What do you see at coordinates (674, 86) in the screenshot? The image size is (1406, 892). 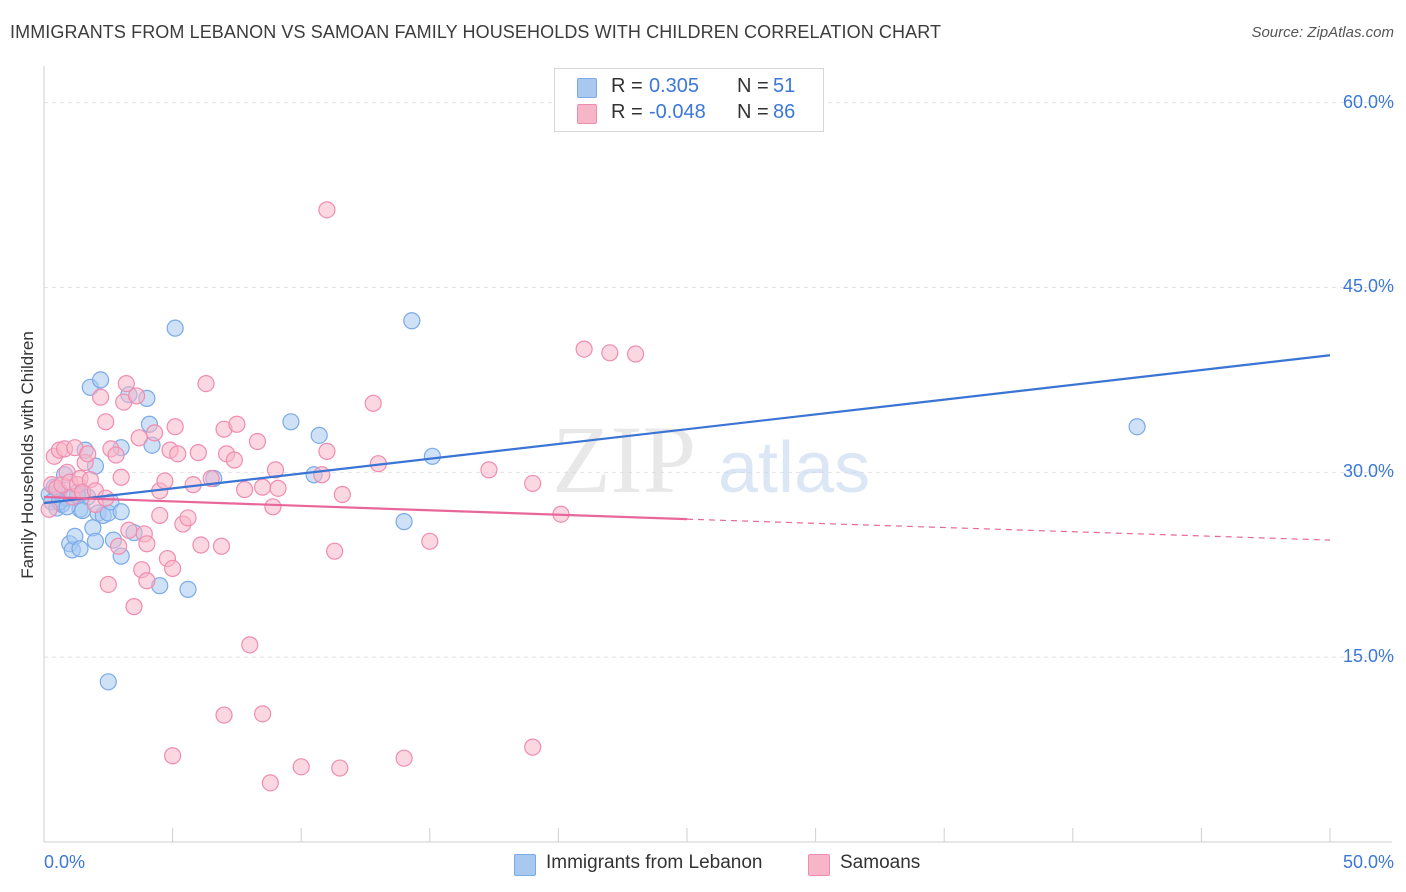 I see `legend-r-value: 0.305` at bounding box center [674, 86].